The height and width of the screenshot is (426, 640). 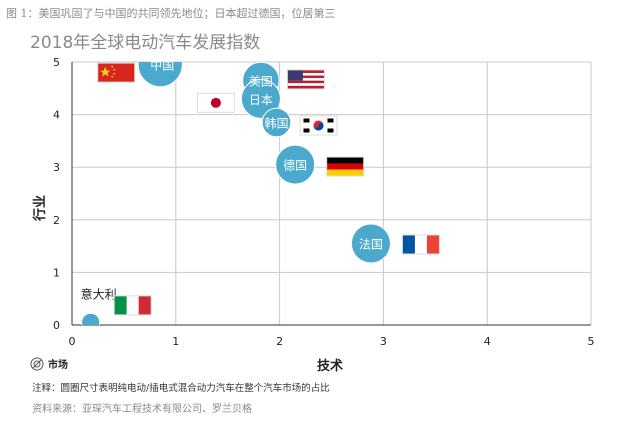 I want to click on bubble-label: 日本, so click(x=261, y=100).